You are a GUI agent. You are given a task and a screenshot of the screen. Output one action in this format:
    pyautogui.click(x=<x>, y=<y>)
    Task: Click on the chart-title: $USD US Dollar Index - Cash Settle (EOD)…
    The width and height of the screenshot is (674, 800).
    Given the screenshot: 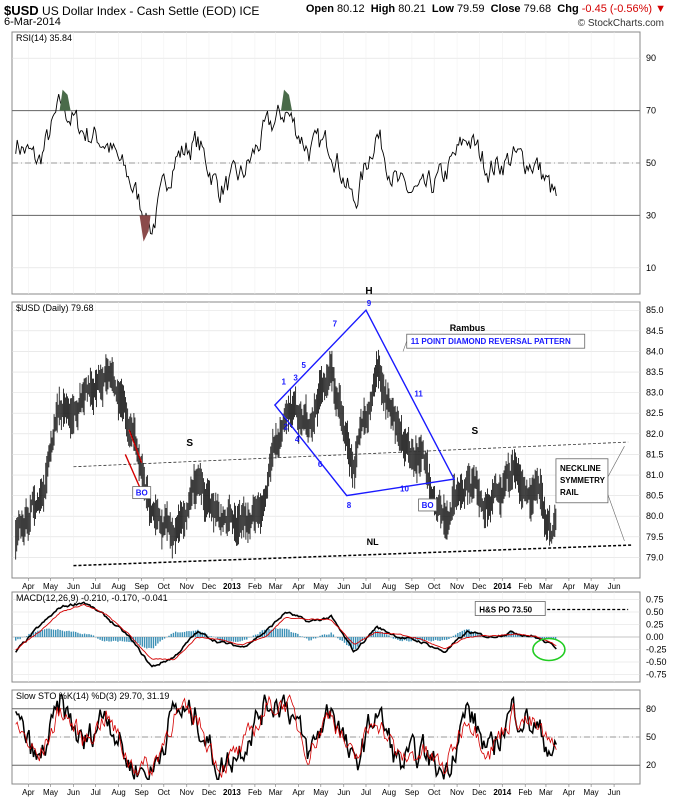 What is the action you would take?
    pyautogui.click(x=131, y=10)
    